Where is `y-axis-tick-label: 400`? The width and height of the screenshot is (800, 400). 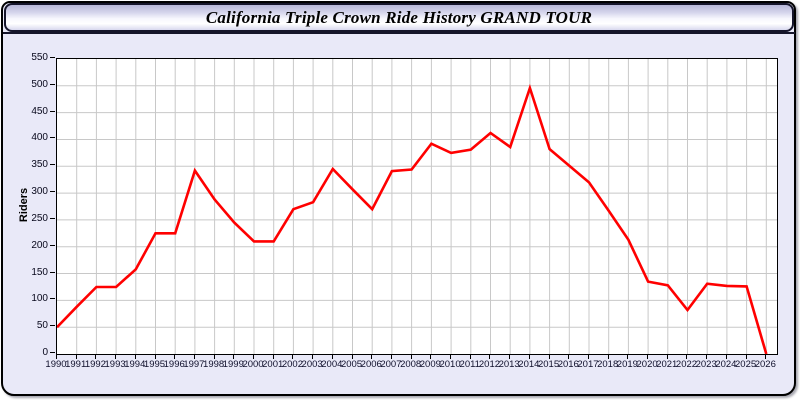 y-axis-tick-label: 400 is located at coordinates (39, 138).